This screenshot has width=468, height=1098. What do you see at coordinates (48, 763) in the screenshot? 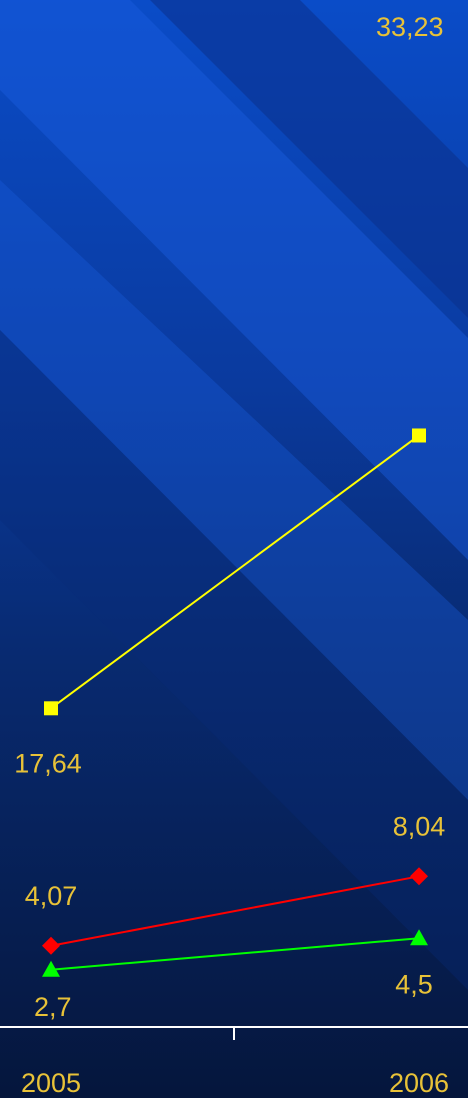
I see `data-label: 17,64` at bounding box center [48, 763].